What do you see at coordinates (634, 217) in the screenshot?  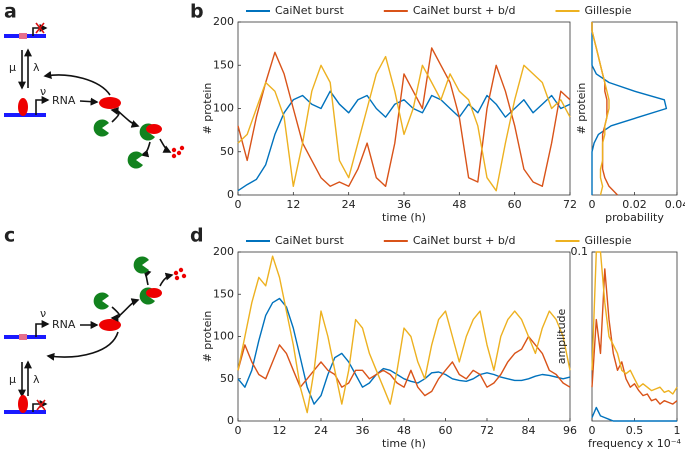 I see `x-axis-label: probability` at bounding box center [634, 217].